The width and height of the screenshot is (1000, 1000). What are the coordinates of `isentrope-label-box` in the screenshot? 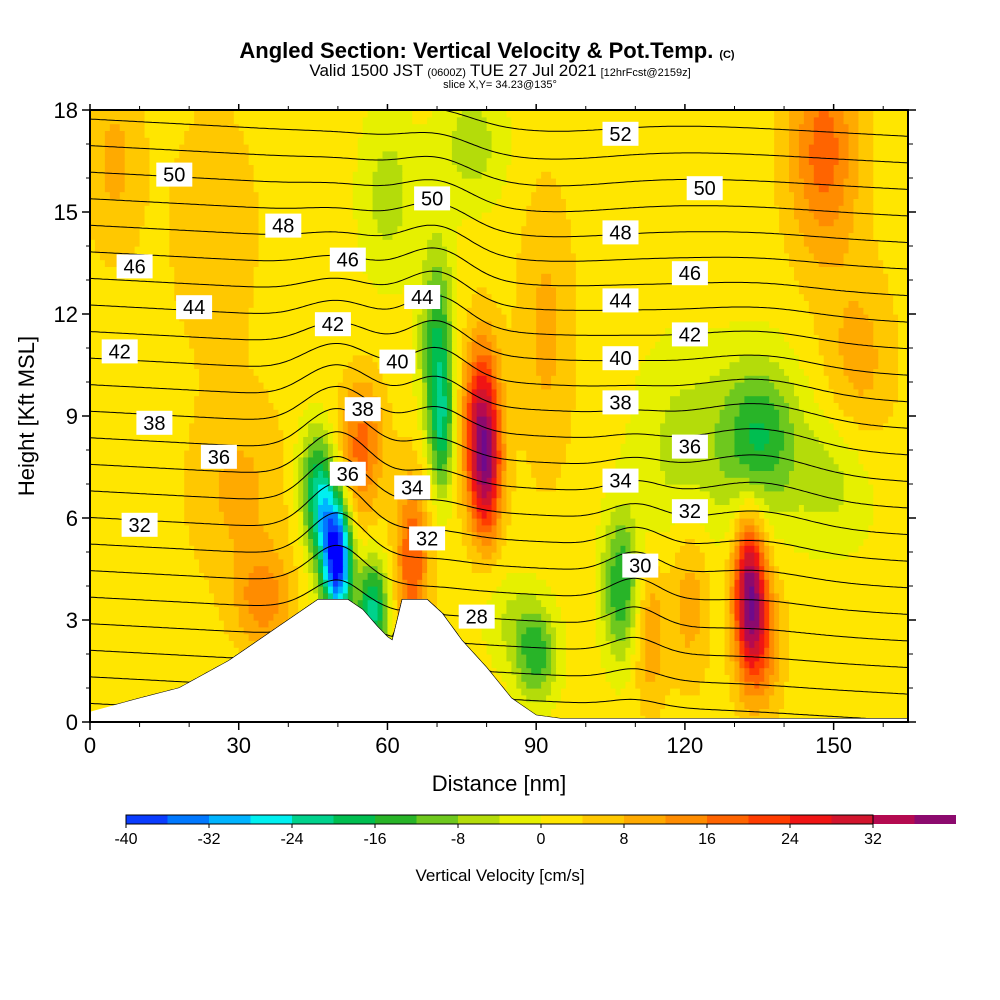 It's located at (362, 409).